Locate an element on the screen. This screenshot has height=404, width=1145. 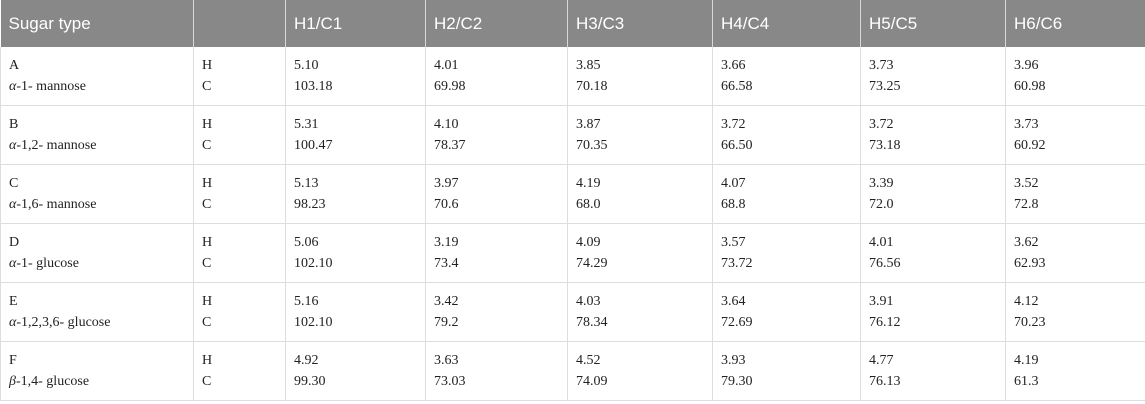
shift-cell: 4.03 78.34 is located at coordinates (640, 312).